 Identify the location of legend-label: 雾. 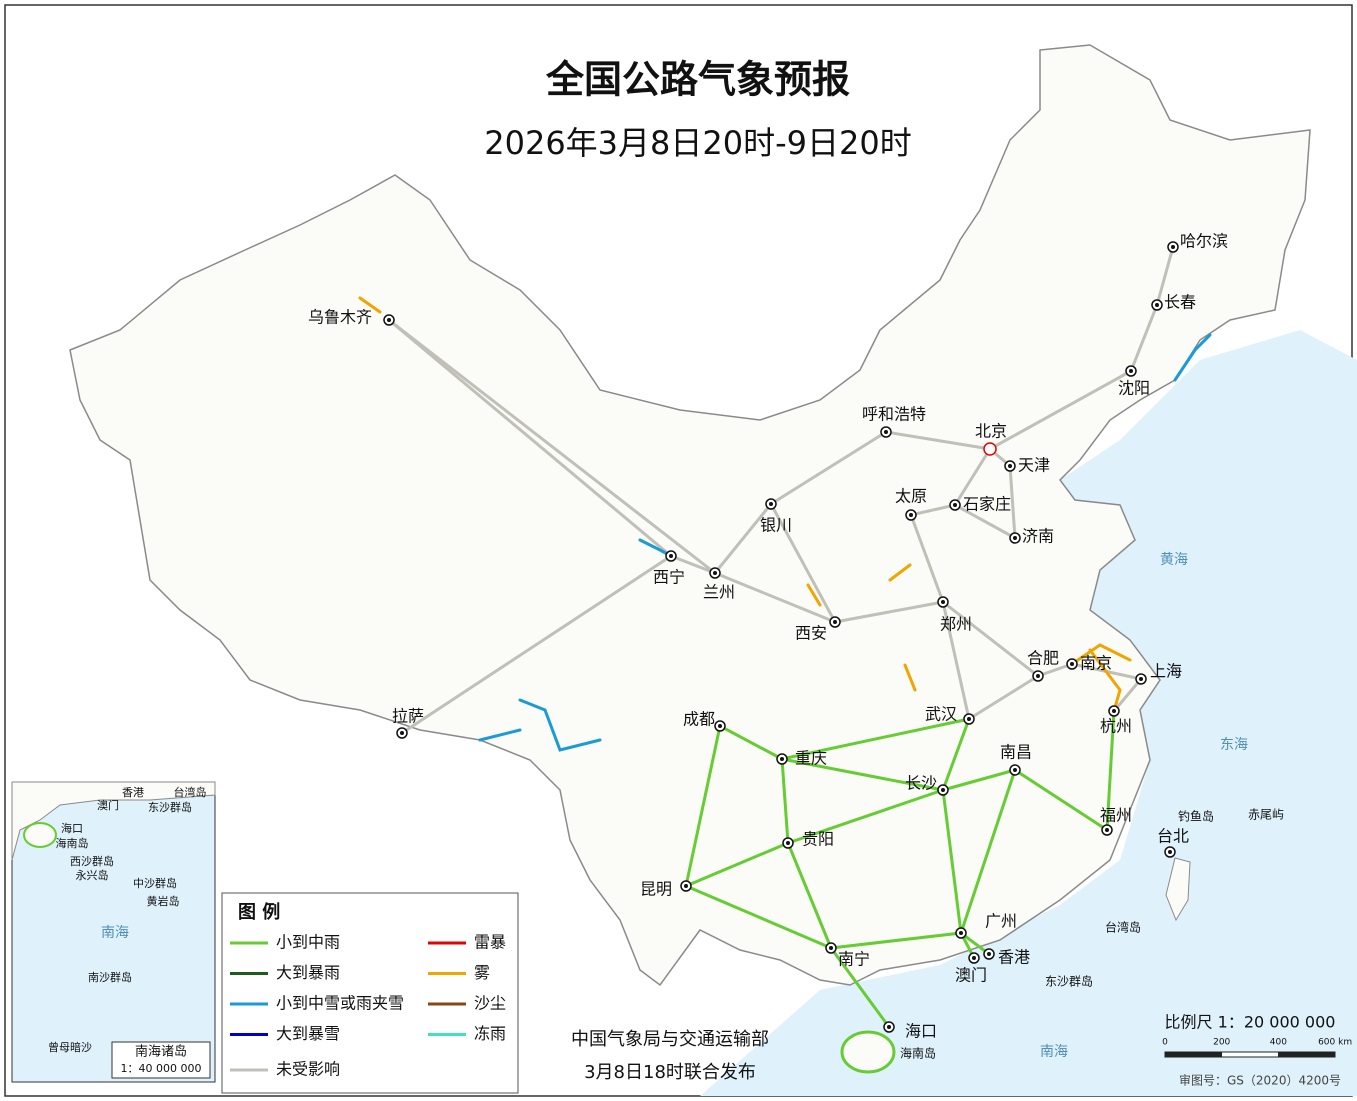
(482, 972).